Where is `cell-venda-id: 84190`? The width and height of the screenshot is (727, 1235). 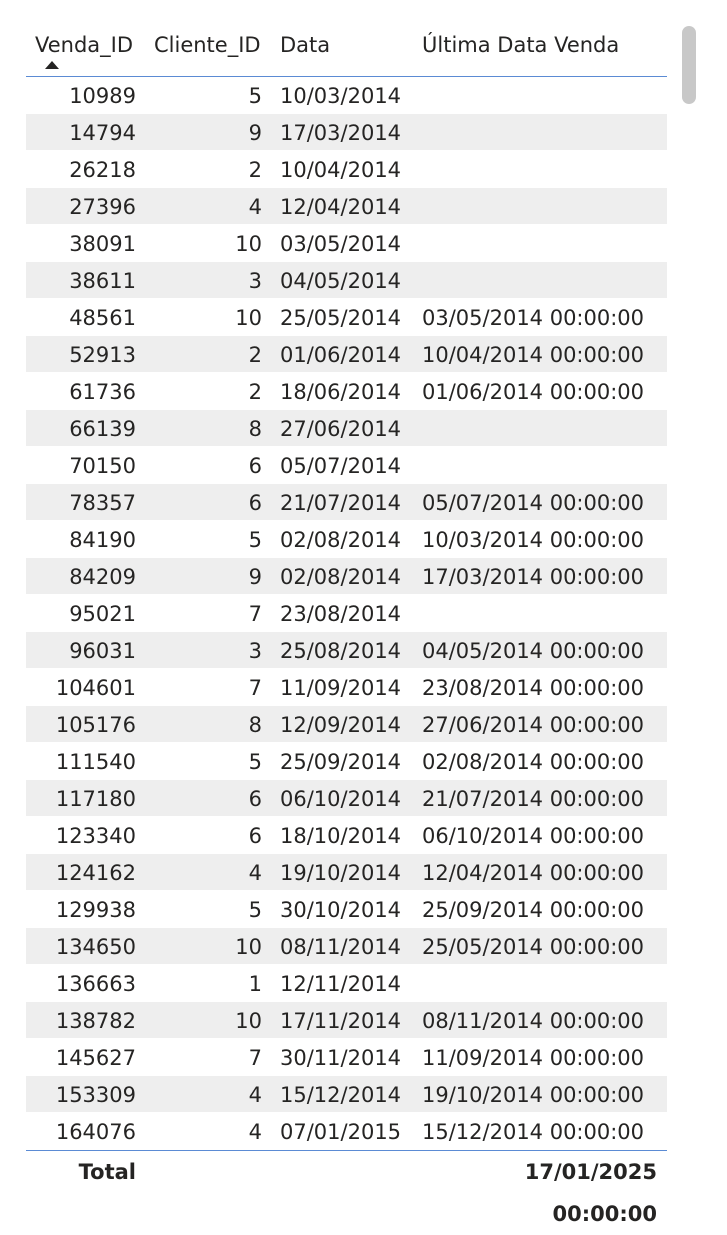
cell-venda-id: 84190 is located at coordinates (102, 540).